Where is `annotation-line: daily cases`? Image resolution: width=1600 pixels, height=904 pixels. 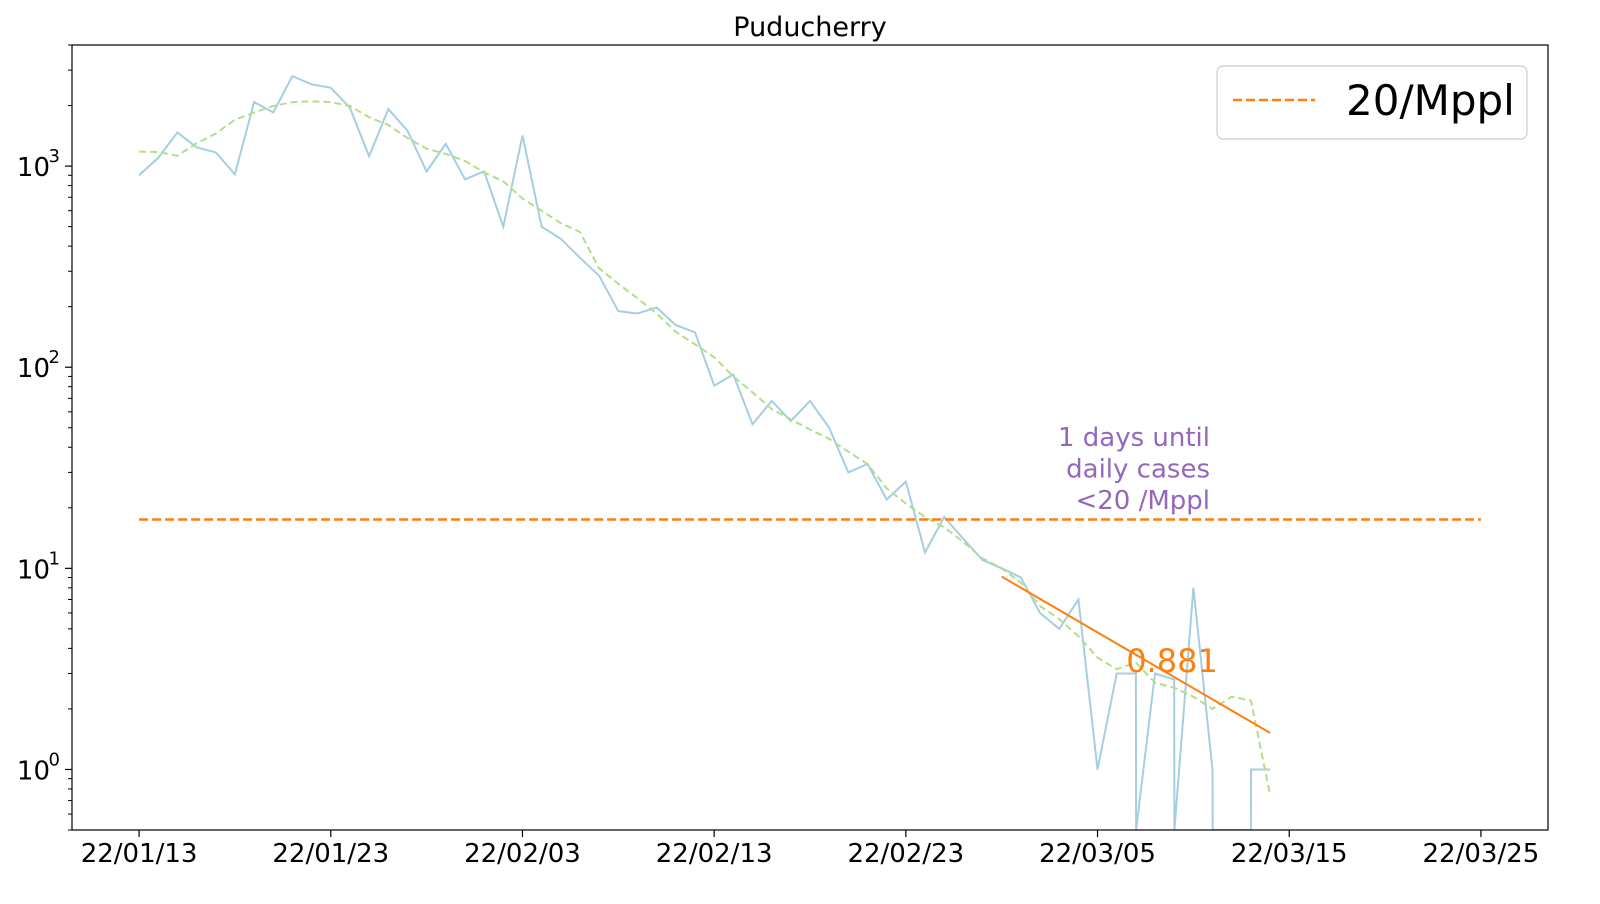
annotation-line: daily cases is located at coordinates (1138, 470).